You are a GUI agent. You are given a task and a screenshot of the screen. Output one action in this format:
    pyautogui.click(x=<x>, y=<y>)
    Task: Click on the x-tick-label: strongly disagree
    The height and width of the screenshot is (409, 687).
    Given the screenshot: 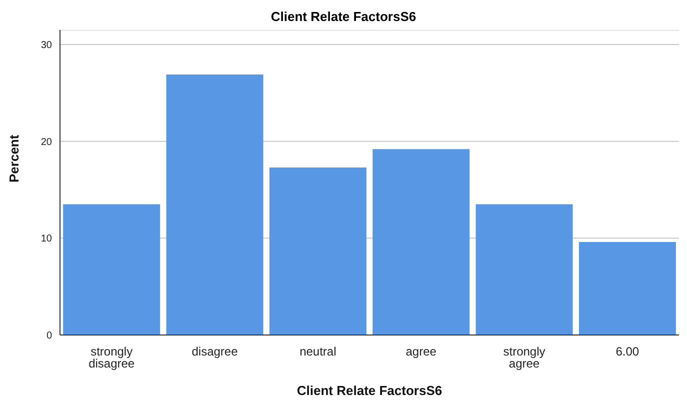 What is the action you would take?
    pyautogui.click(x=111, y=357)
    